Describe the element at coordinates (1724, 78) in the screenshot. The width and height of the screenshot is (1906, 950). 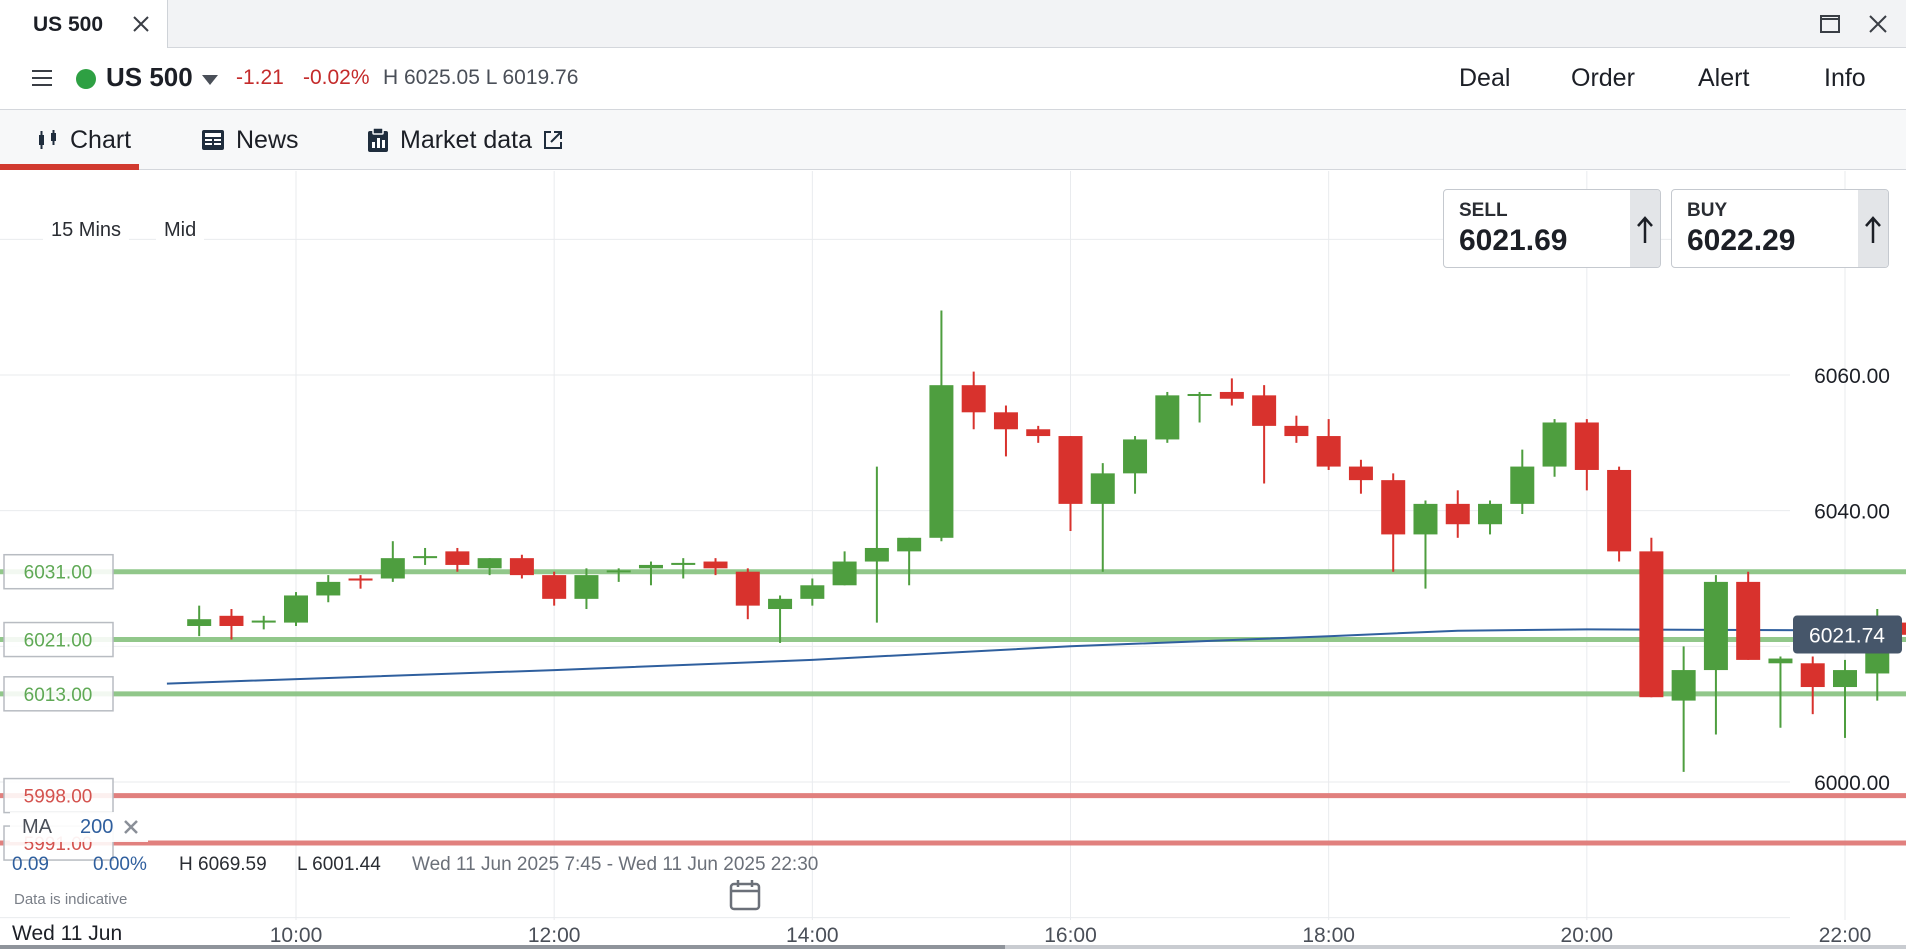
I see `alert-button: Alert` at that location.